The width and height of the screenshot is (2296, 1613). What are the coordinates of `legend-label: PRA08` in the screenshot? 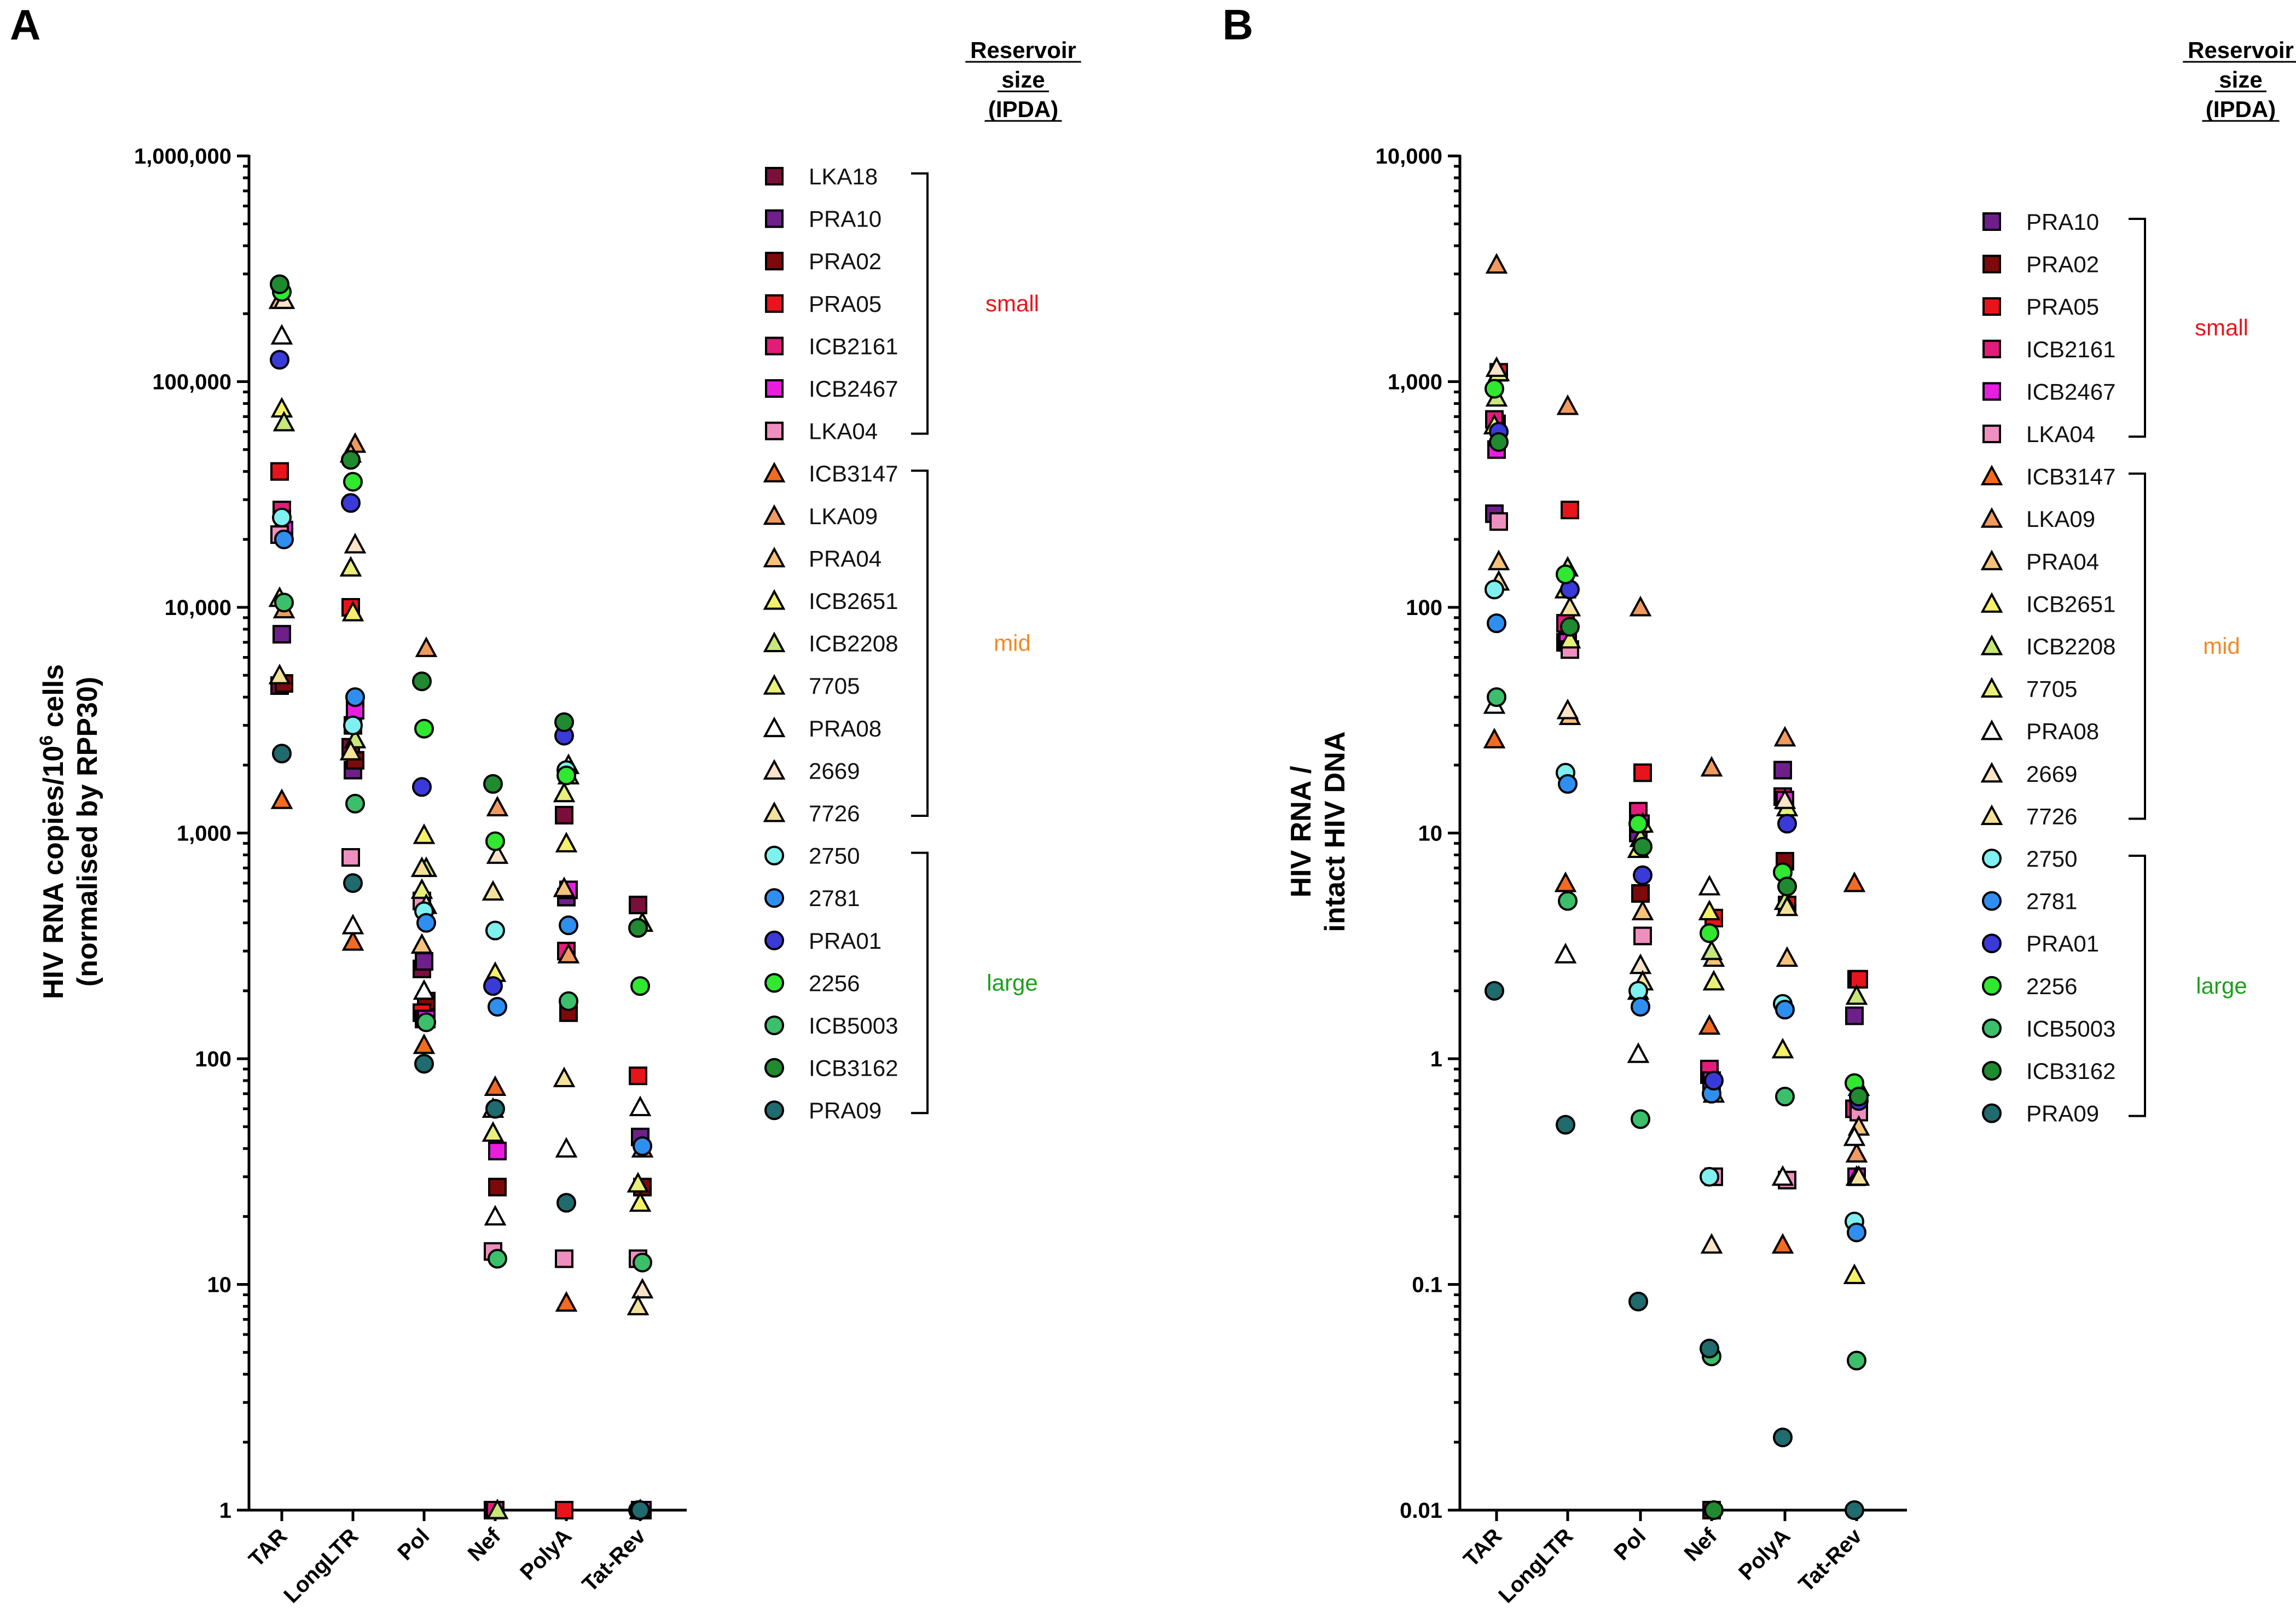 It's located at (845, 728).